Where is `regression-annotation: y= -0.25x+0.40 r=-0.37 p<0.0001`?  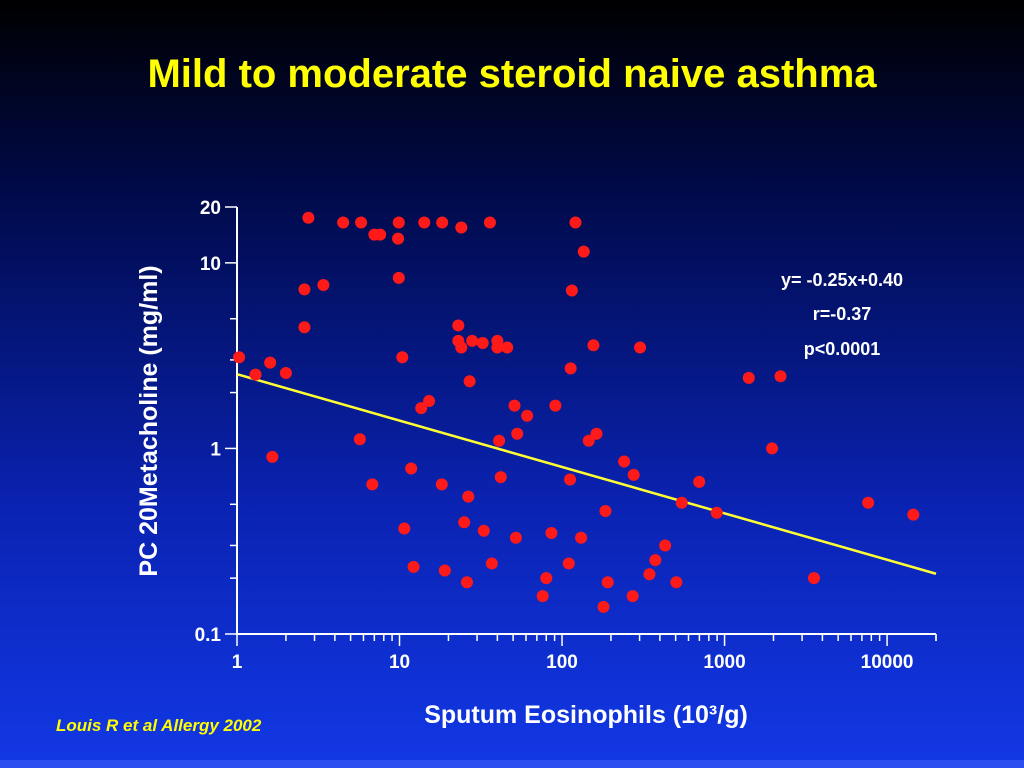
regression-annotation: y= -0.25x+0.40 r=-0.37 p<0.0001 is located at coordinates (842, 314).